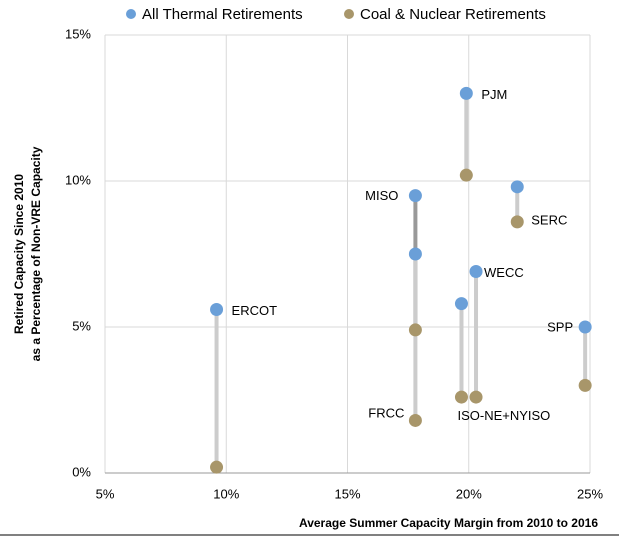  I want to click on point-label: ERCOT, so click(255, 310).